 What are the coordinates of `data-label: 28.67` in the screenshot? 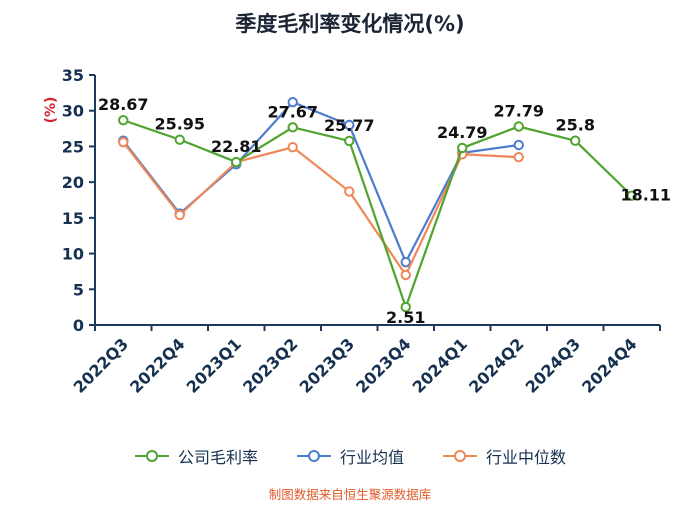 It's located at (123, 104).